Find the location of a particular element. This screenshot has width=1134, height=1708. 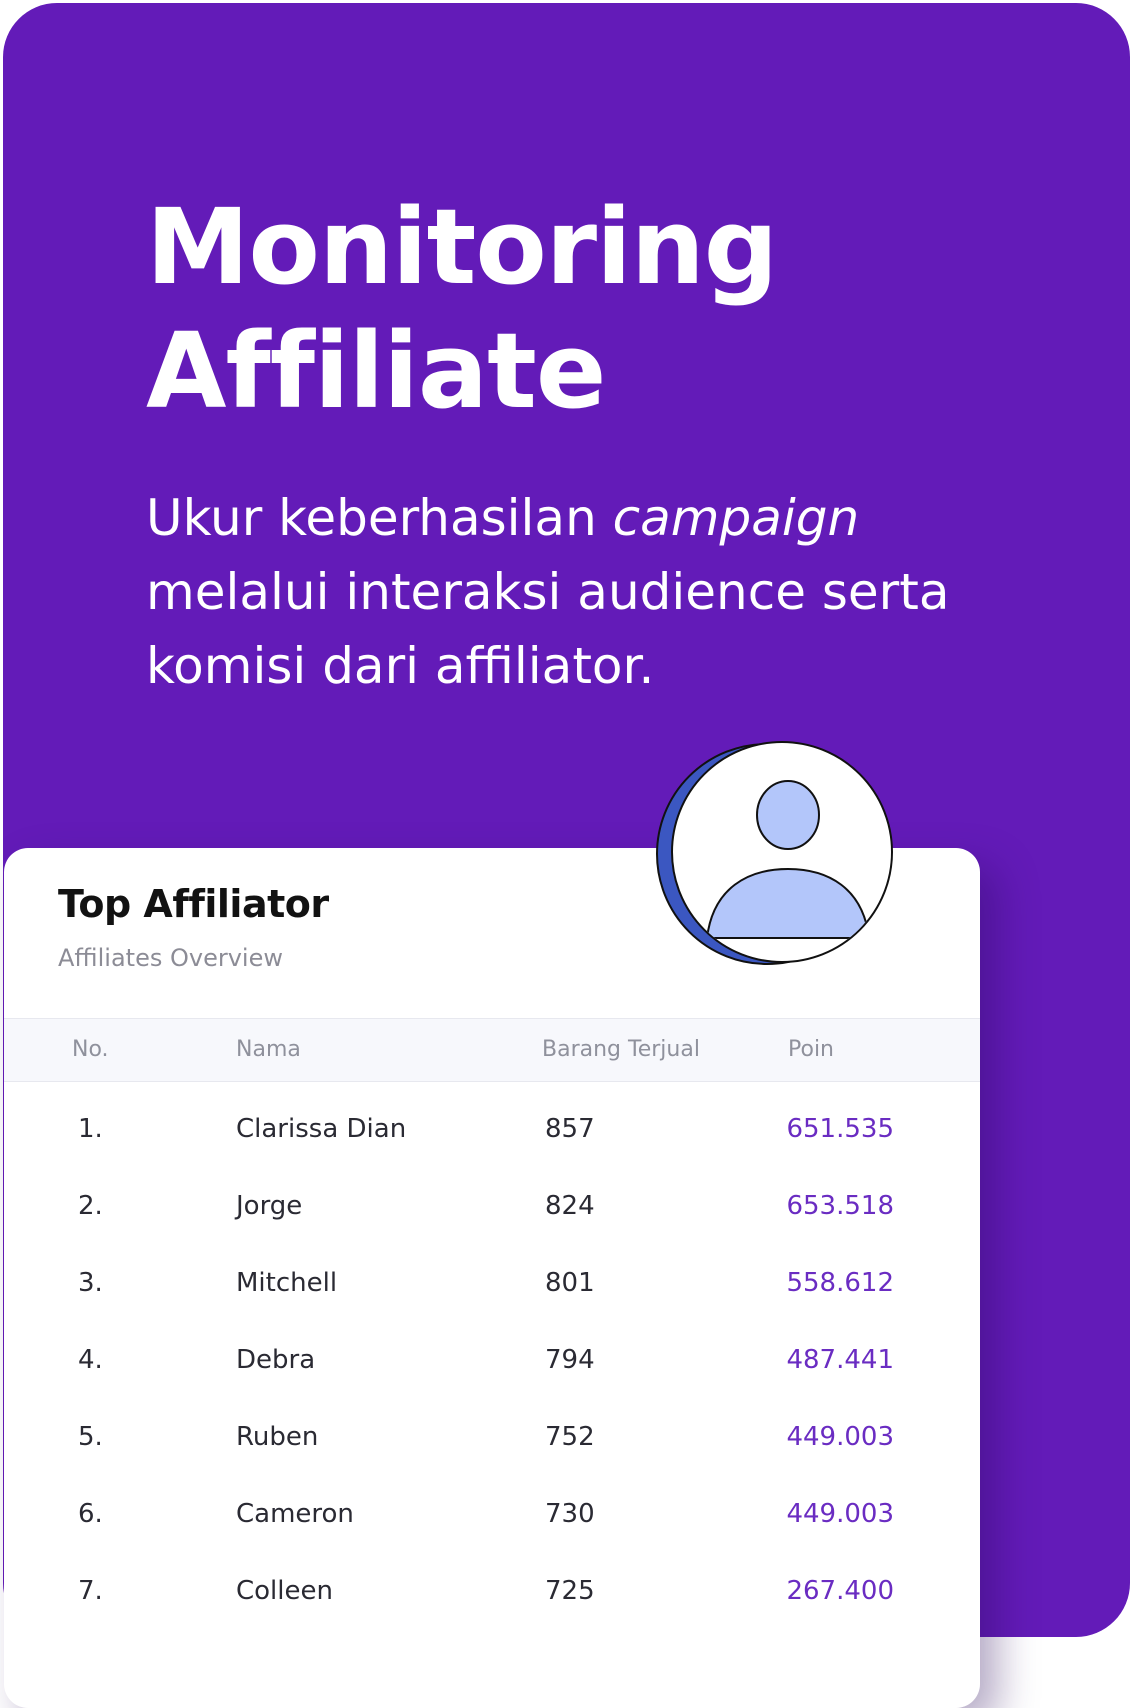

panel-title: Top Affiliator is located at coordinates (193, 904).